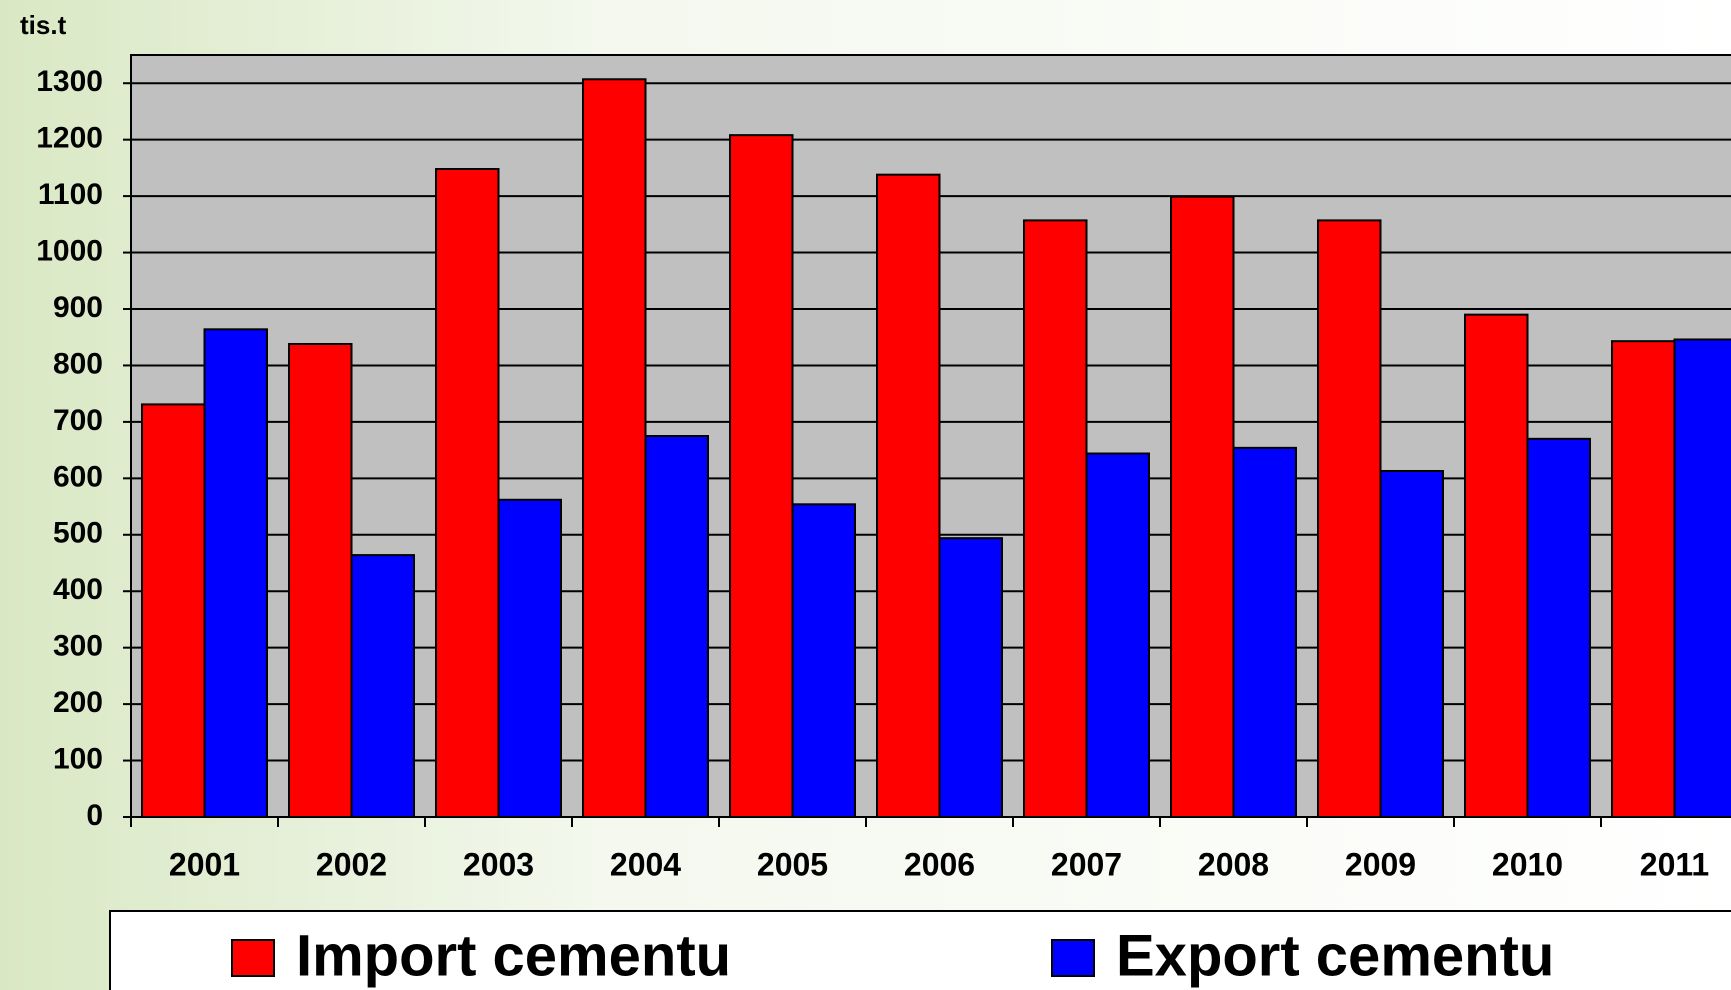 Image resolution: width=1731 pixels, height=990 pixels. Describe the element at coordinates (78, 646) in the screenshot. I see `y-tick-label: 300` at that location.